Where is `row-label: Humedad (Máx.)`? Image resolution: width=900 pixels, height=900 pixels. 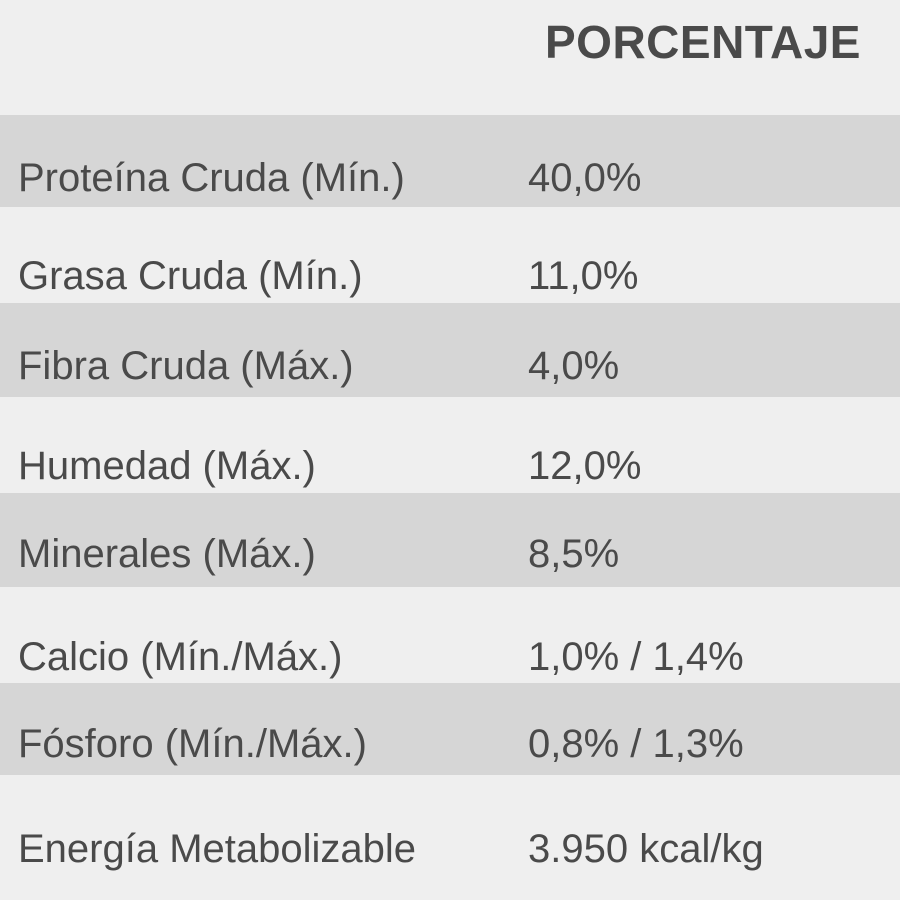
row-label: Humedad (Máx.) is located at coordinates (167, 466).